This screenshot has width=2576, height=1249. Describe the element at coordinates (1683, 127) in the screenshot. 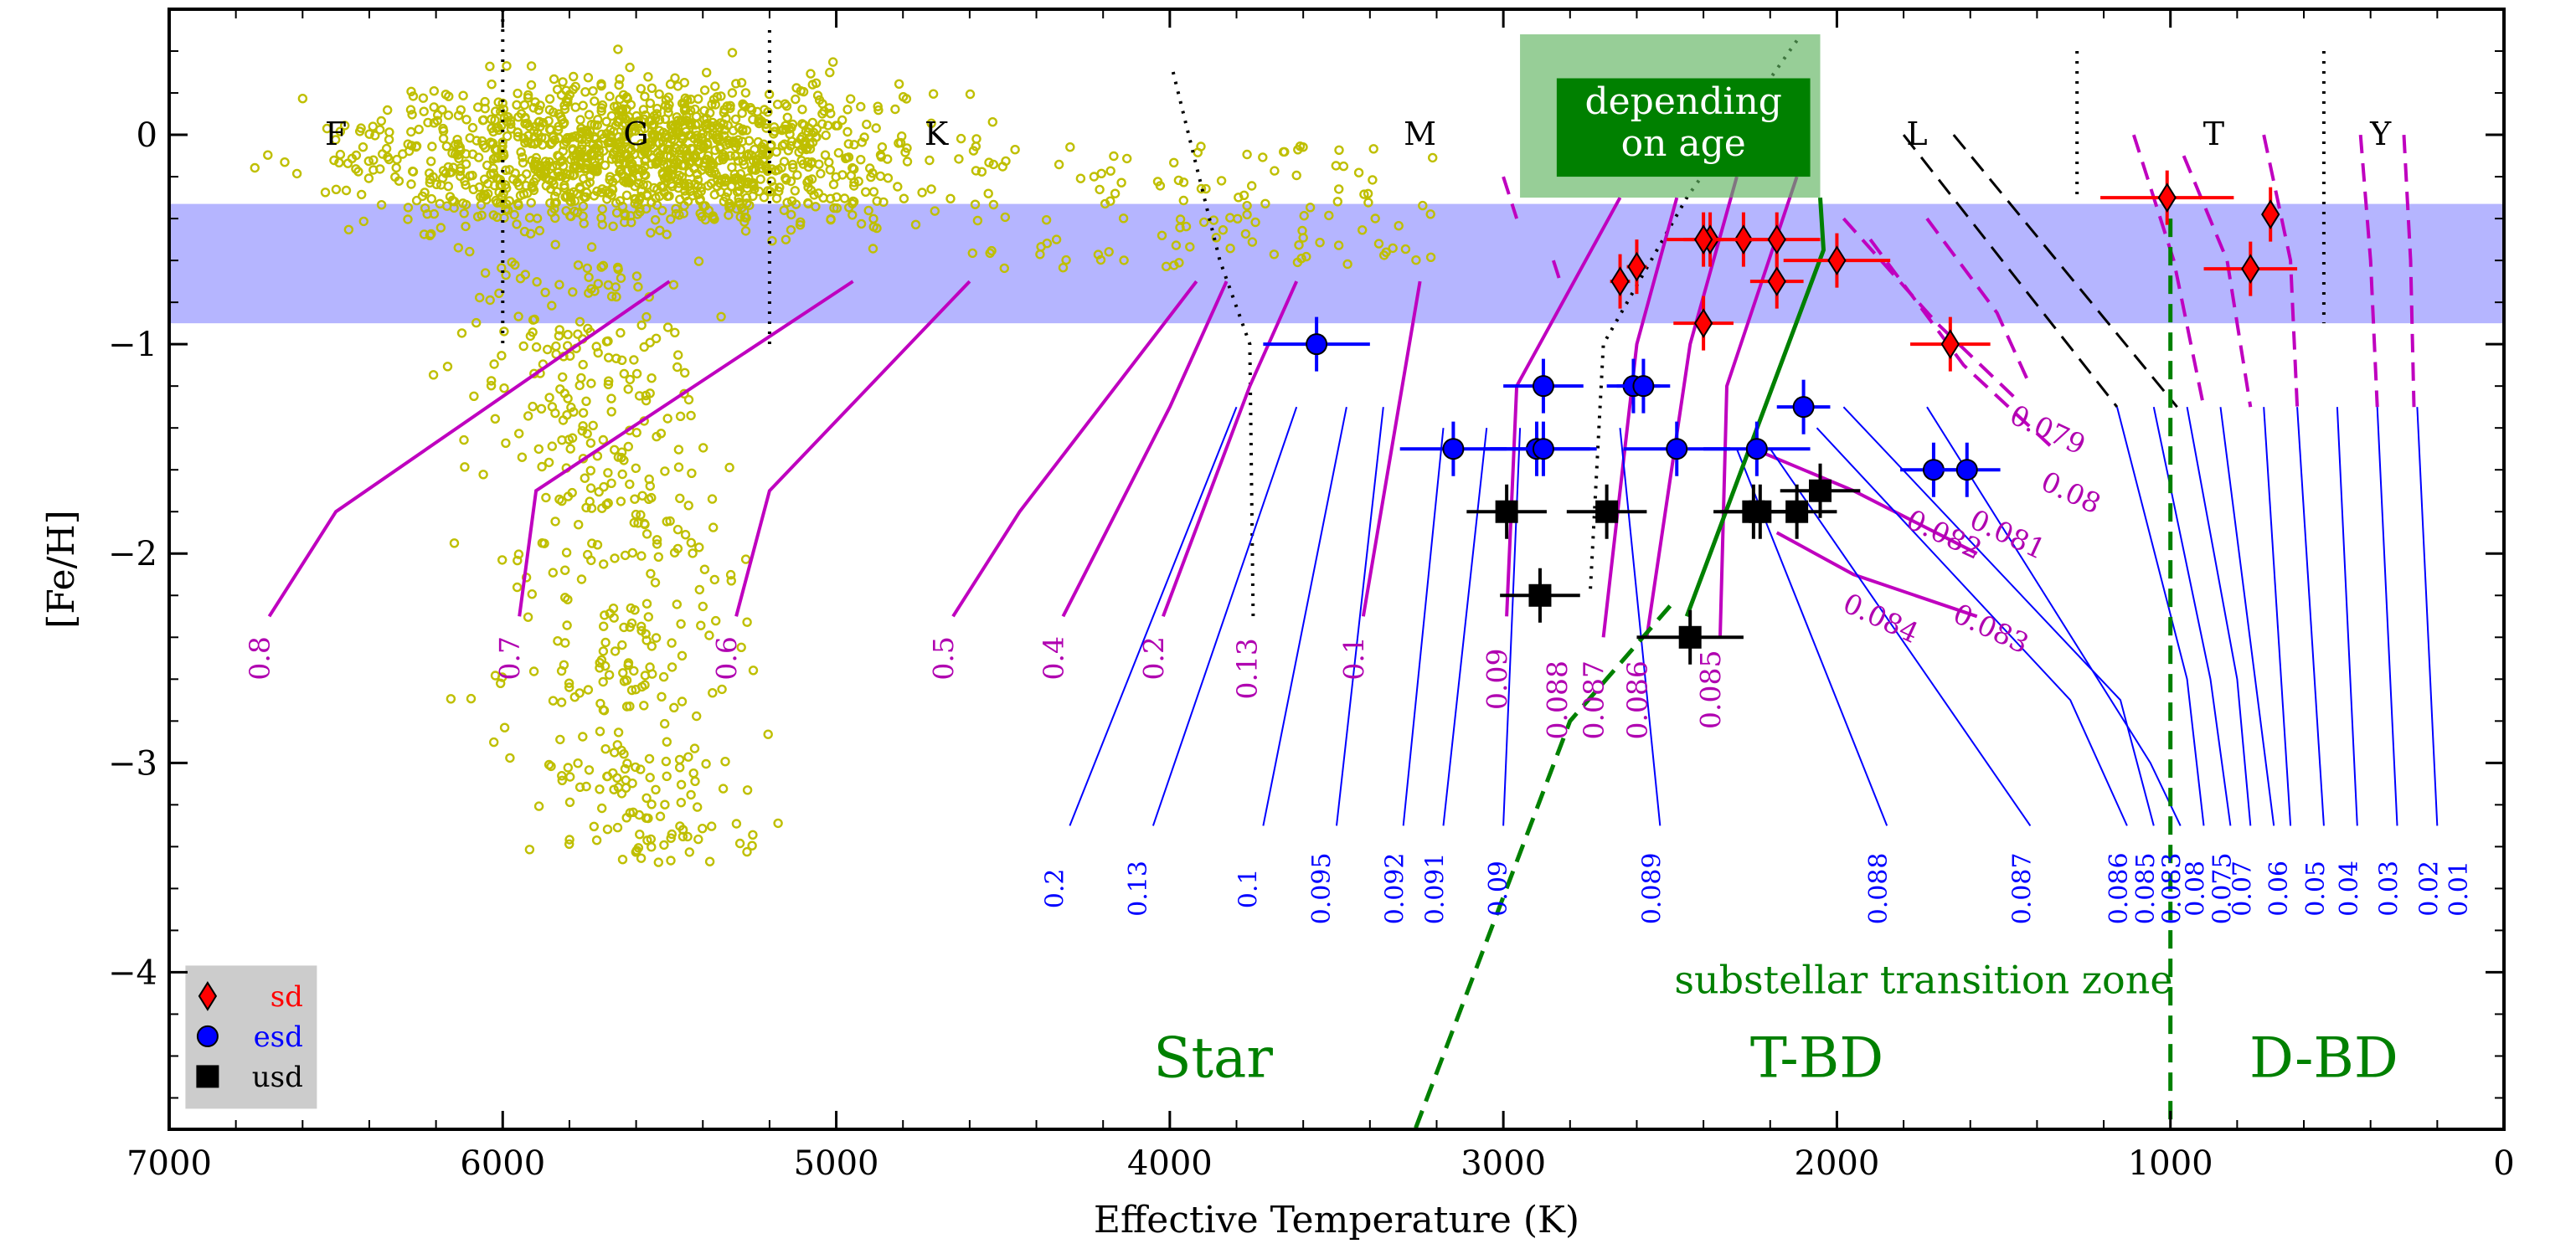

I see `age-label-background` at that location.